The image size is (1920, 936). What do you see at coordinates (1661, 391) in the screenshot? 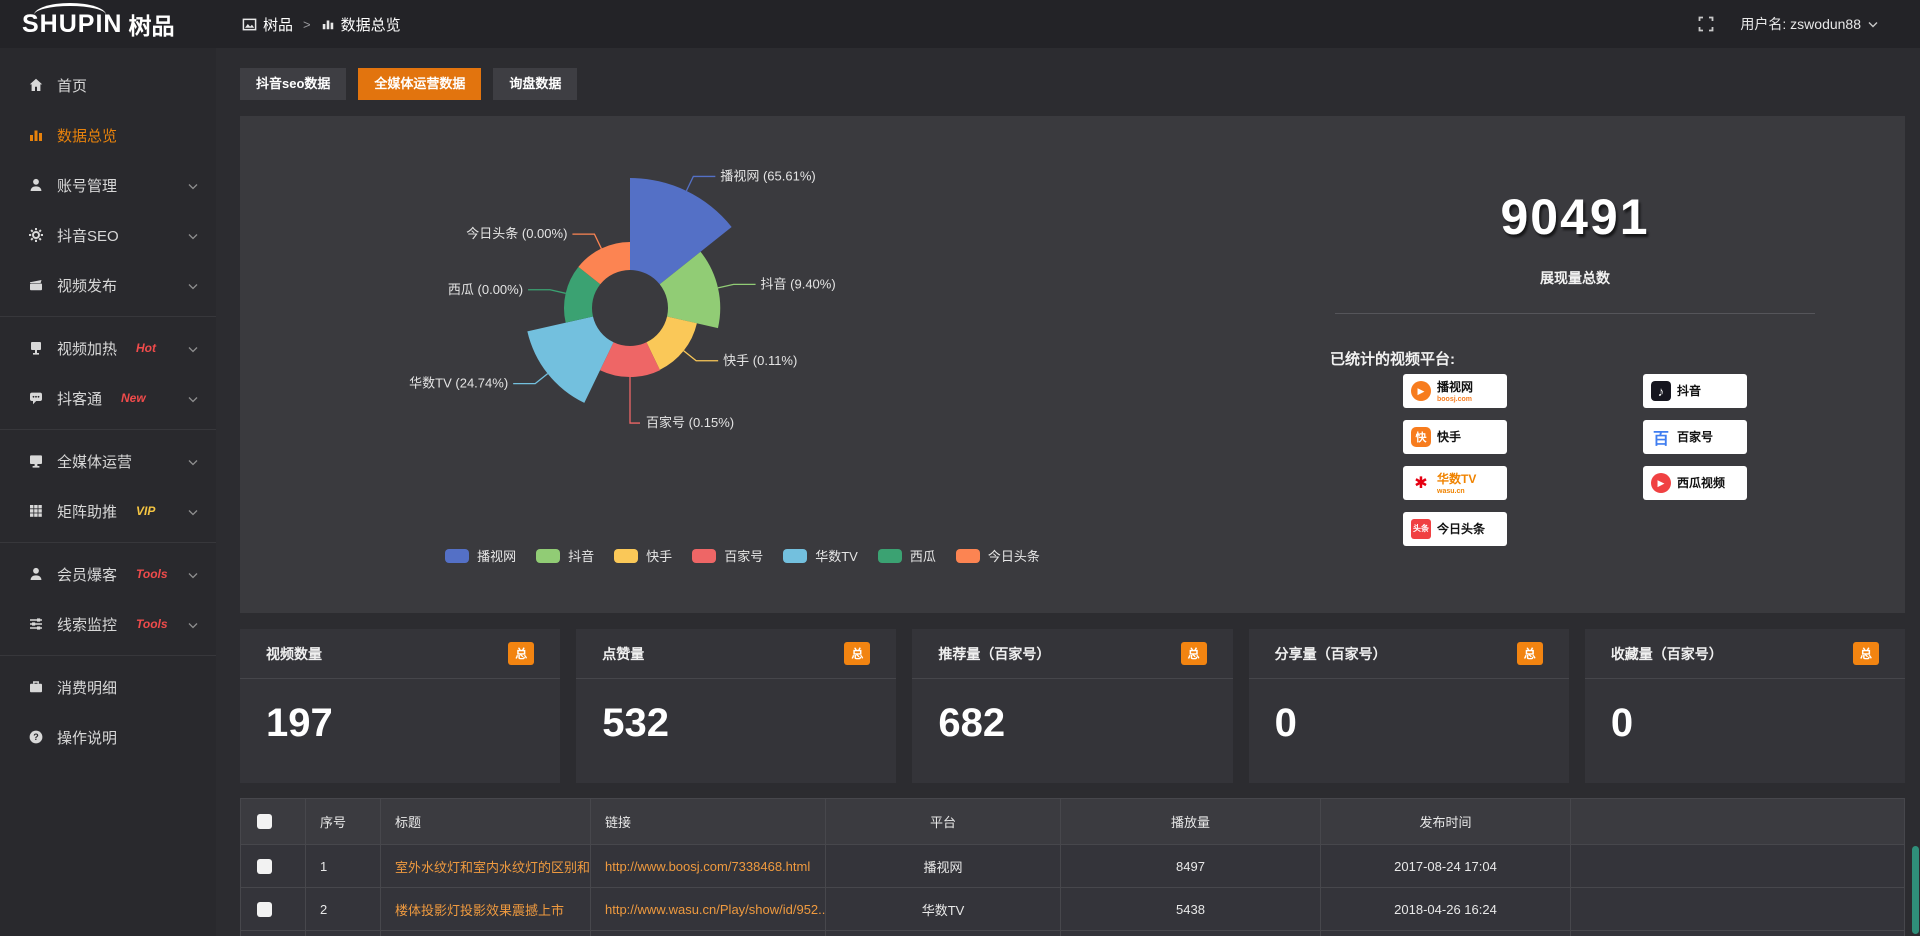
I see `douyin-logo-icon: ♪` at bounding box center [1661, 391].